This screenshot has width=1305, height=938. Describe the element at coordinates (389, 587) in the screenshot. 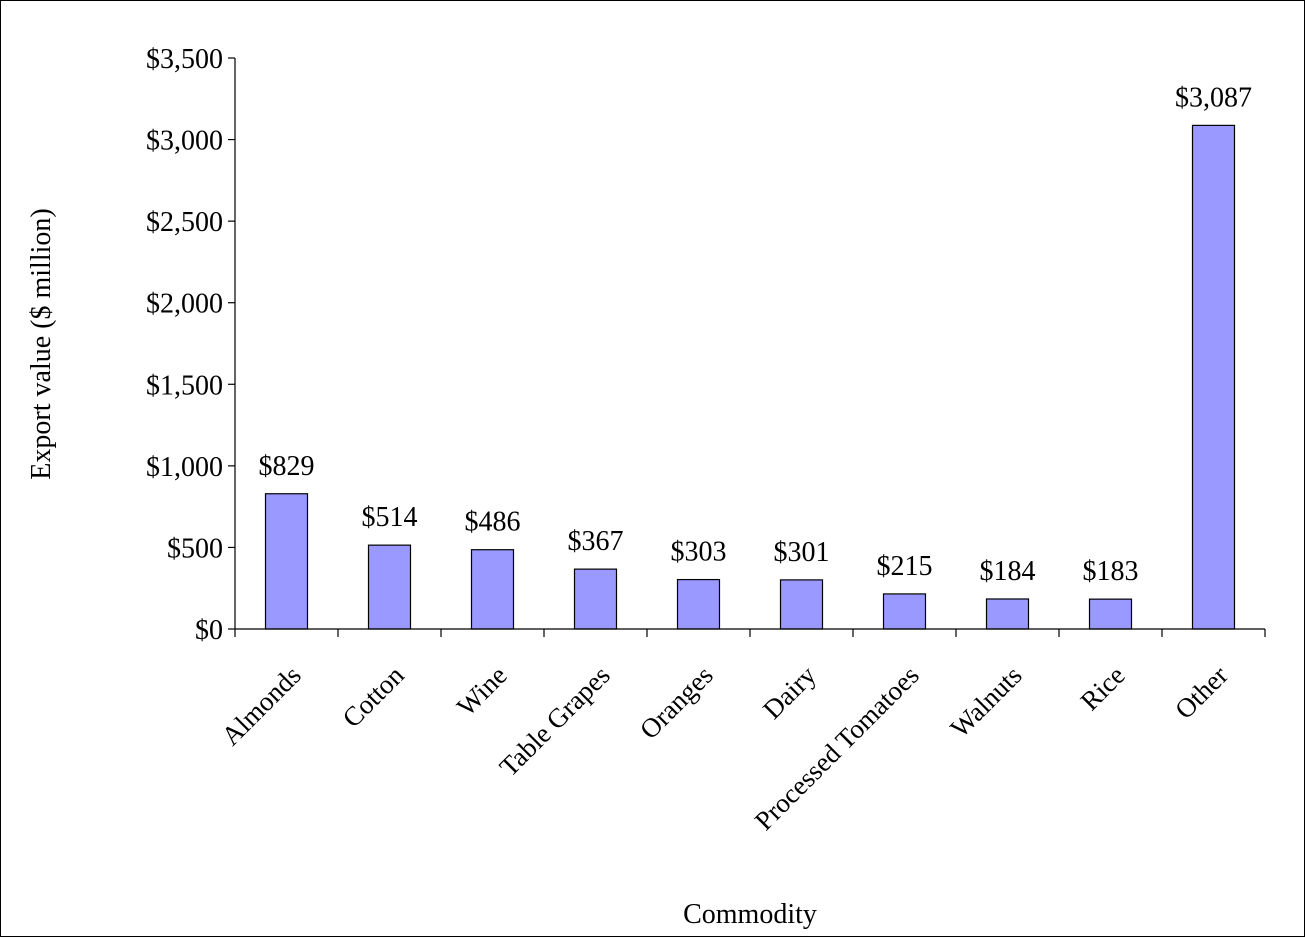

I see `bar-cotton` at that location.